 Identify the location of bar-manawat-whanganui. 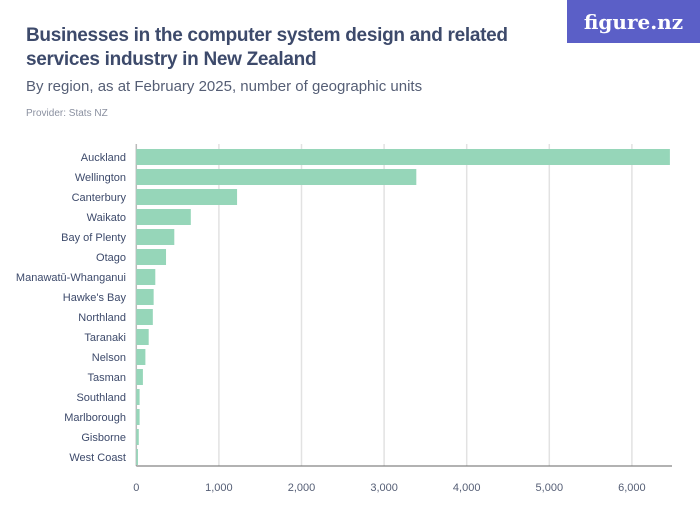
(146, 277).